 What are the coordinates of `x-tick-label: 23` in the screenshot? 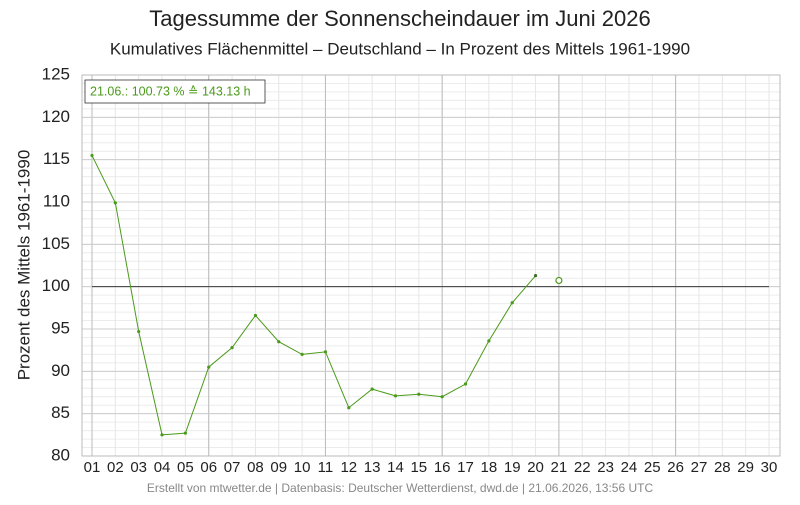 It's located at (605, 467).